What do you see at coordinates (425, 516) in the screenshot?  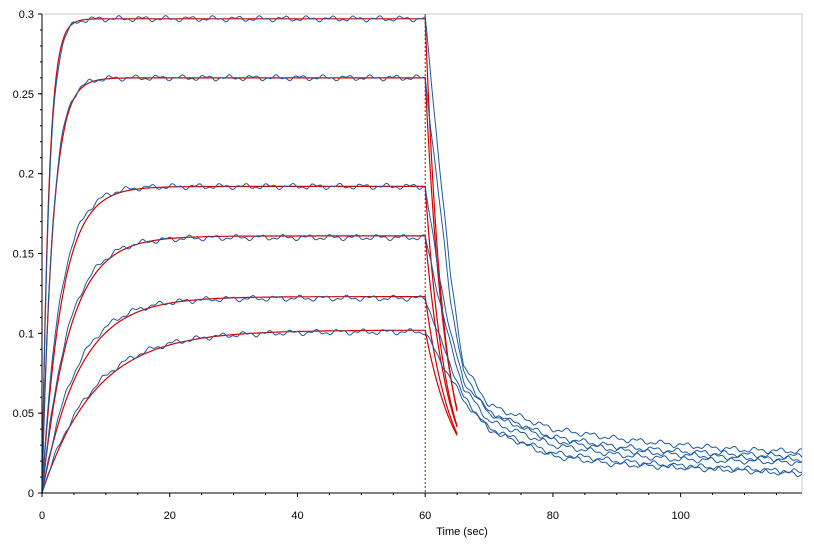 I see `x-tick-label: 60` at bounding box center [425, 516].